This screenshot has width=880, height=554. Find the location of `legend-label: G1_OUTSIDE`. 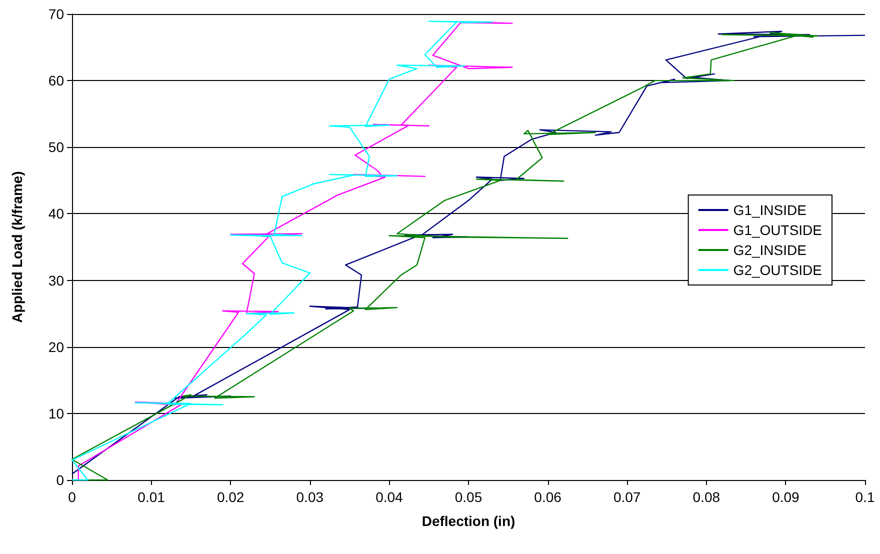

legend-label: G1_OUTSIDE is located at coordinates (777, 230).